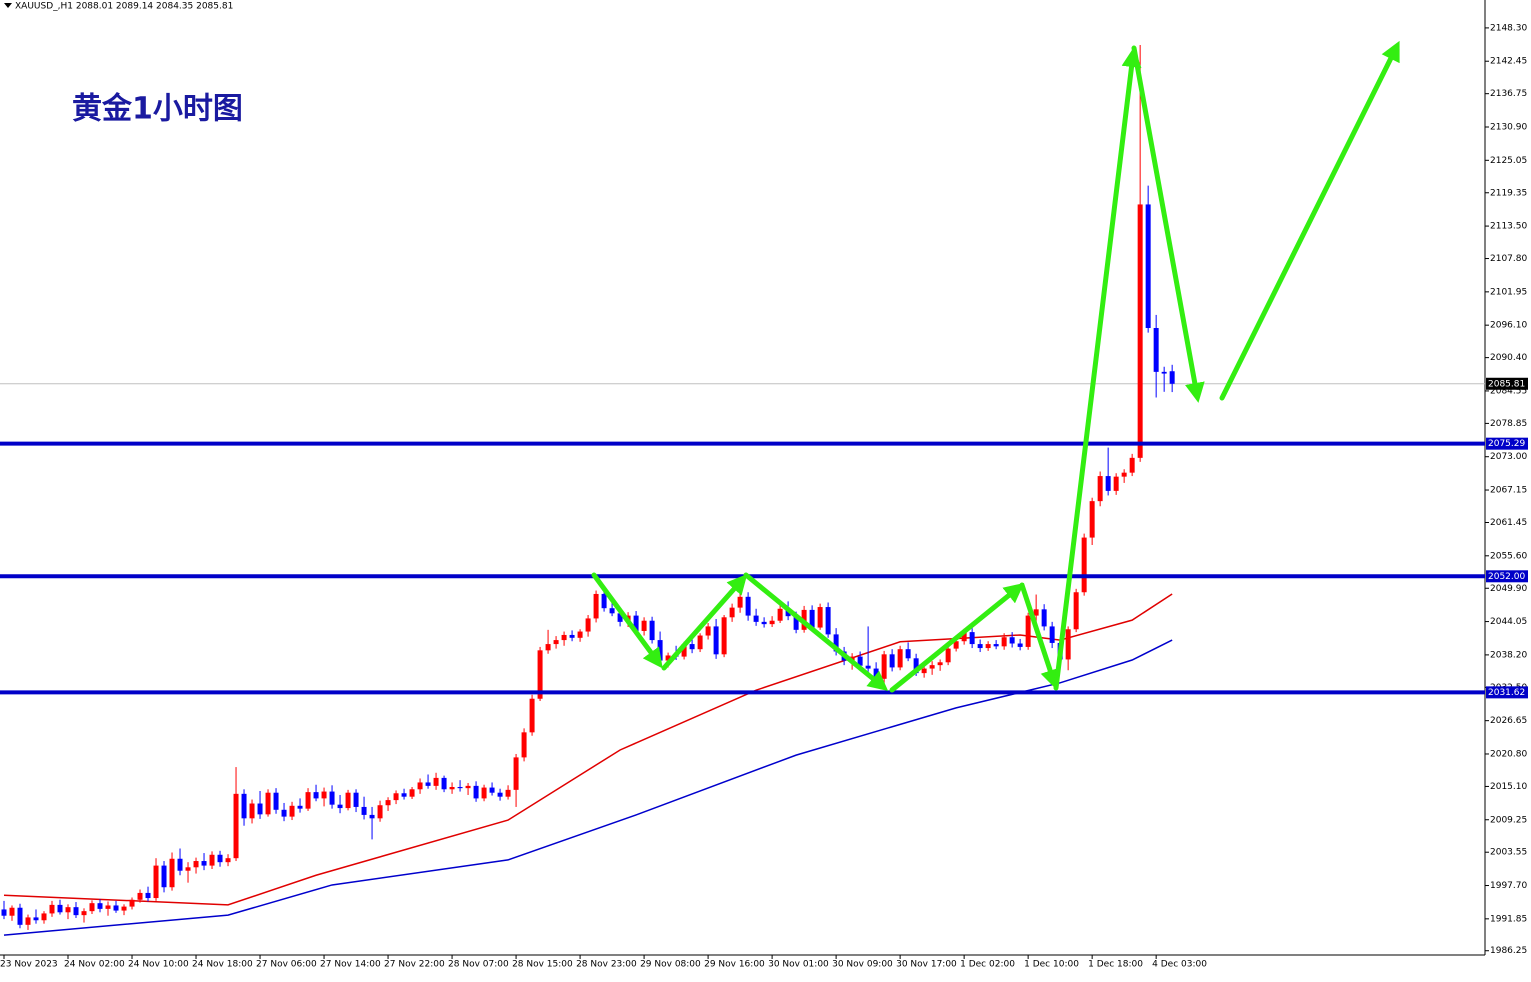 This screenshot has height=982, width=1531. What do you see at coordinates (798, 965) in the screenshot?
I see `x-tick-label: 30 Nov 01:00` at bounding box center [798, 965].